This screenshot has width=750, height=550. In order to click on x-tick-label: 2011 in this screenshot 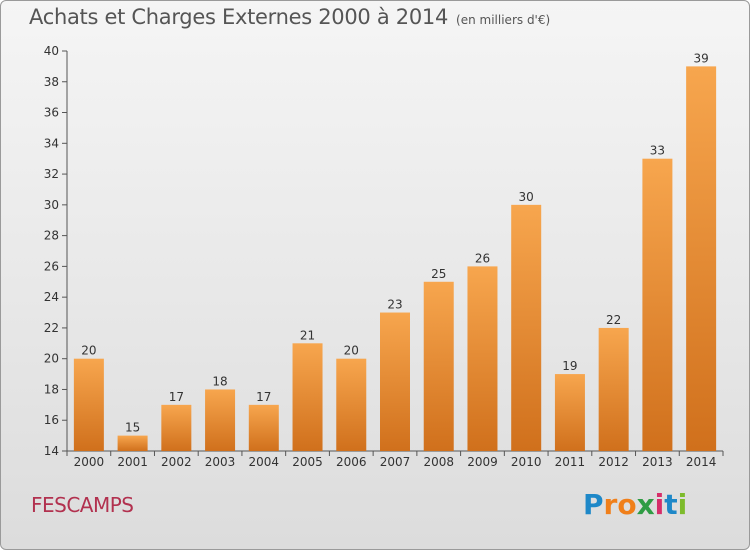, I will do `click(570, 462)`.